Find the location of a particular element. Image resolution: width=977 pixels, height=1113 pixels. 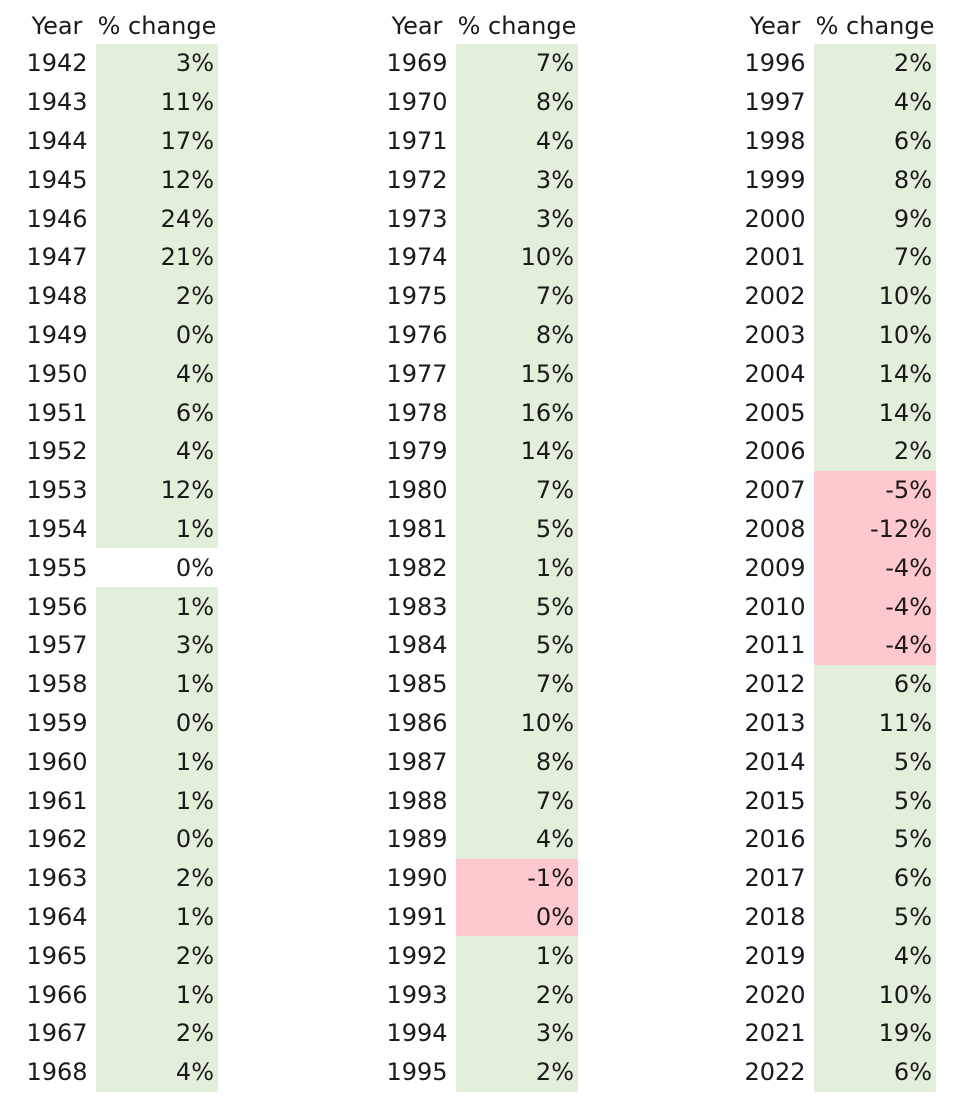

year-cell: 1957 is located at coordinates (57, 645).